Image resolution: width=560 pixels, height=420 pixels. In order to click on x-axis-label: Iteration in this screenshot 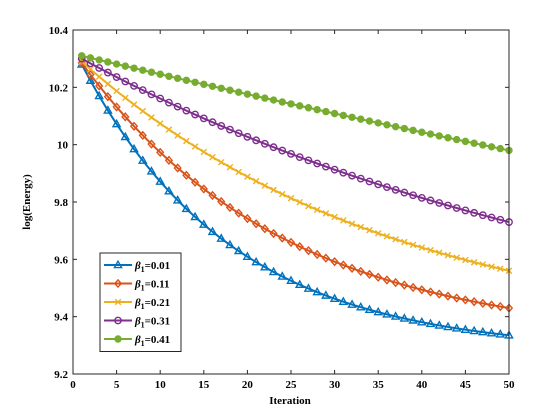, I will do `click(290, 401)`.